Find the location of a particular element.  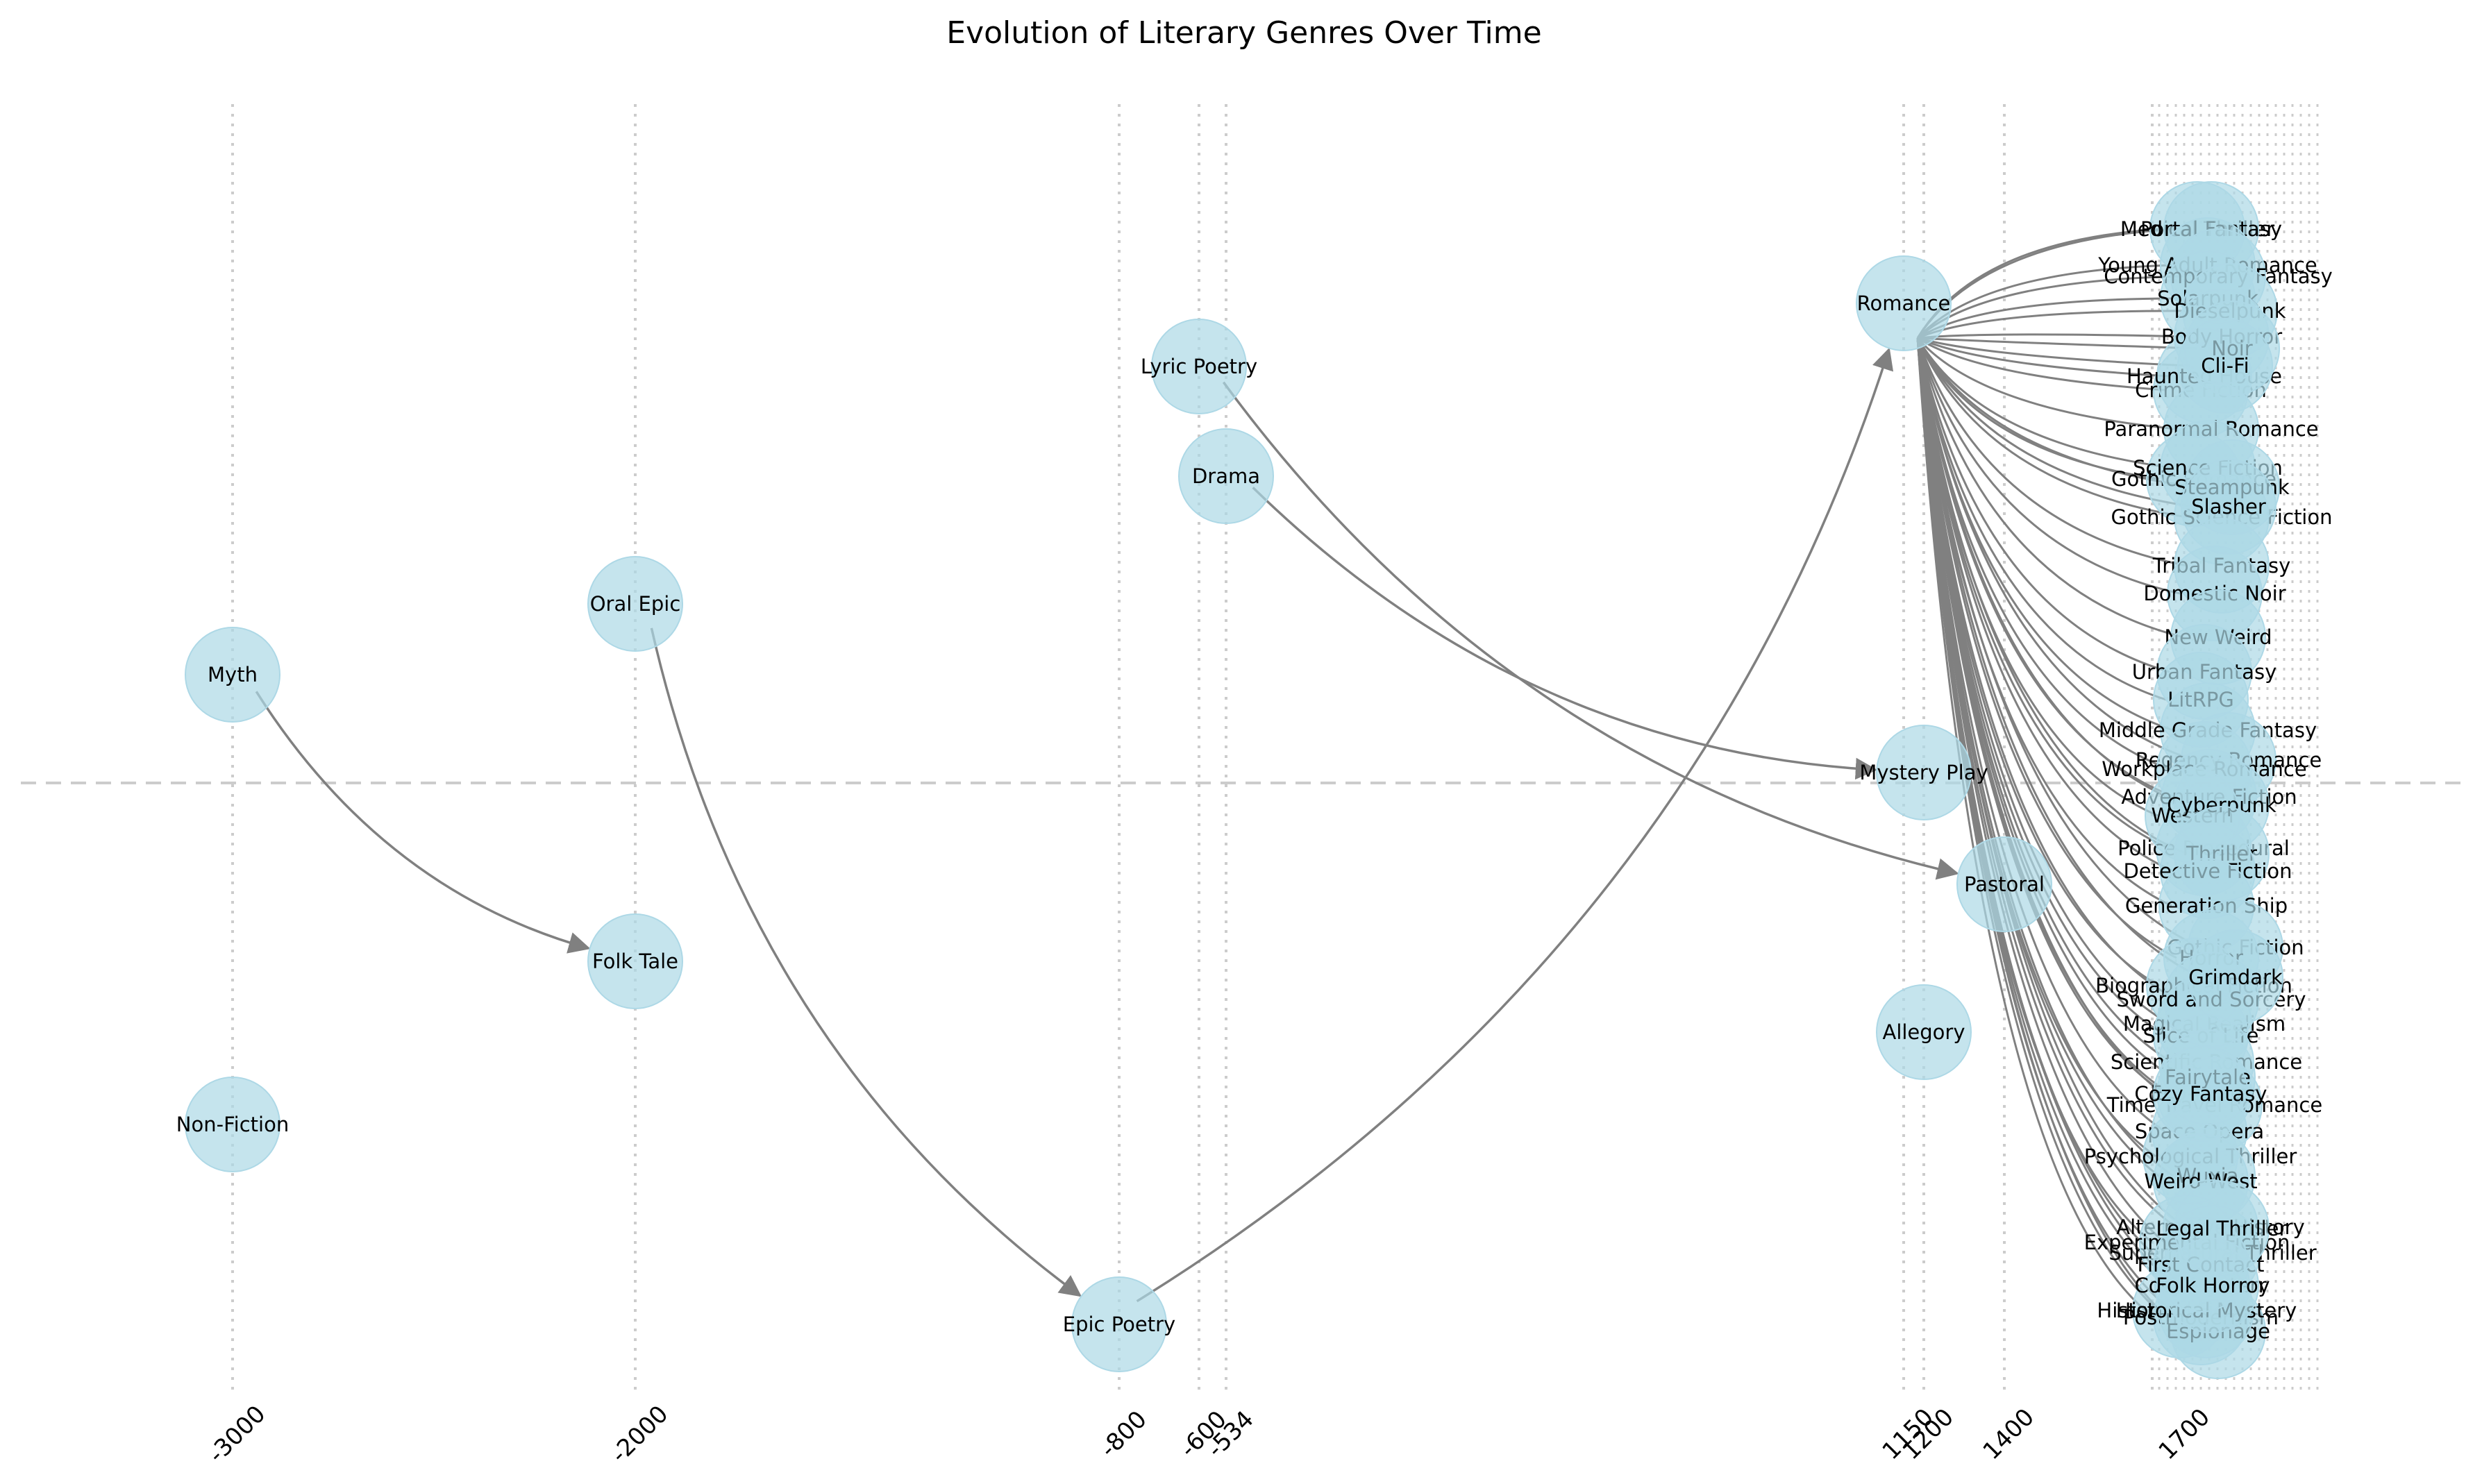

edge-romance-to-new-weird is located at coordinates (2050, 488).